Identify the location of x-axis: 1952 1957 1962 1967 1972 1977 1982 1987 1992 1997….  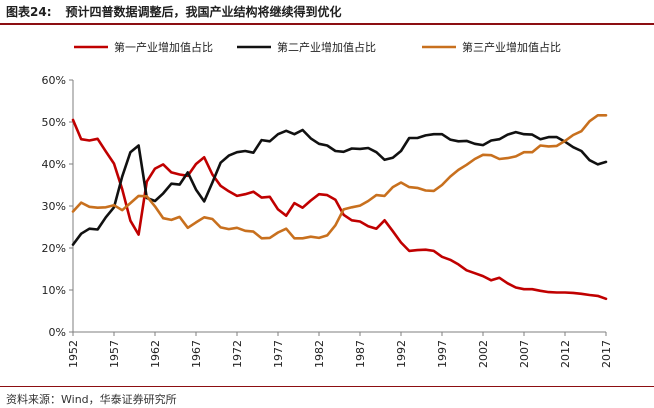
(340, 349).